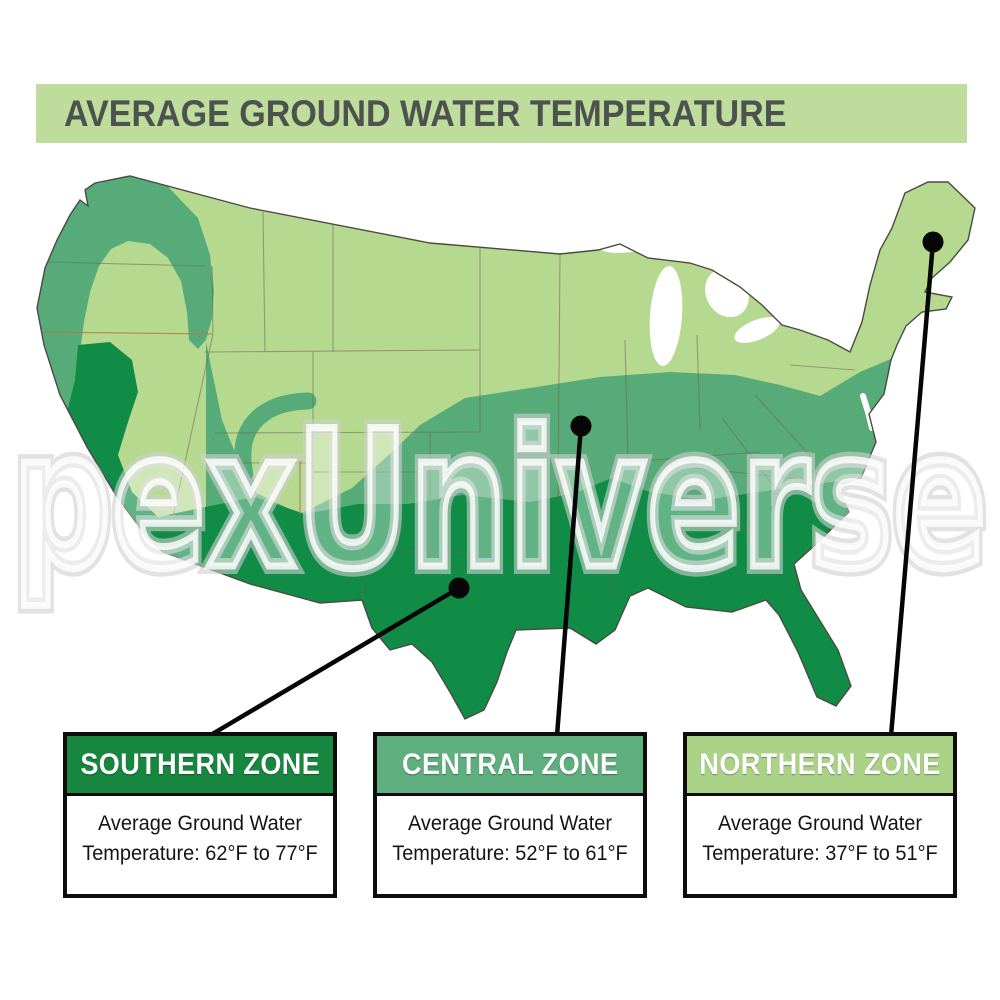 The height and width of the screenshot is (1000, 1000). Describe the element at coordinates (666, 316) in the screenshot. I see `lake-michigan` at that location.